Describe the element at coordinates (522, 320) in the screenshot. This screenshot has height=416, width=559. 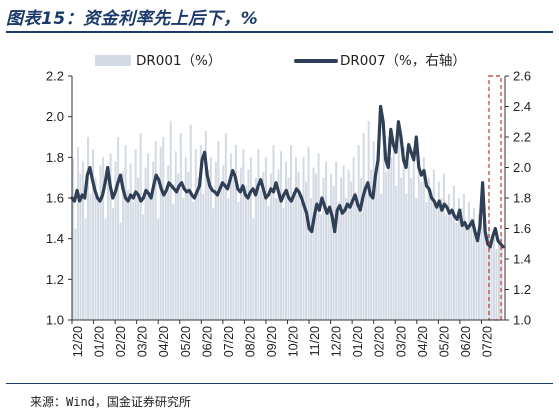
I see `y-right-tick-label: 1.0` at that location.